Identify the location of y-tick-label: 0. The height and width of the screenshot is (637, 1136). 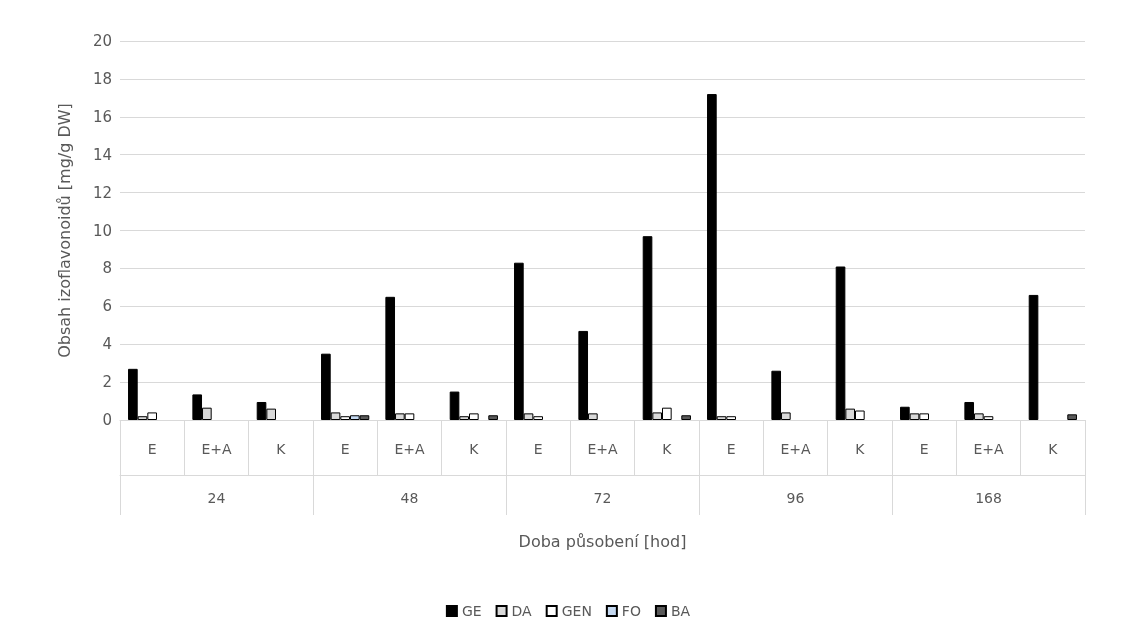
(107, 420).